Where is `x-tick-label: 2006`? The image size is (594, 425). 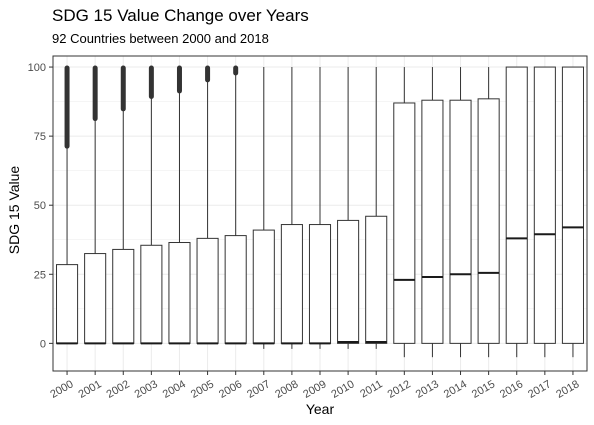 x-tick-label: 2006 is located at coordinates (230, 389).